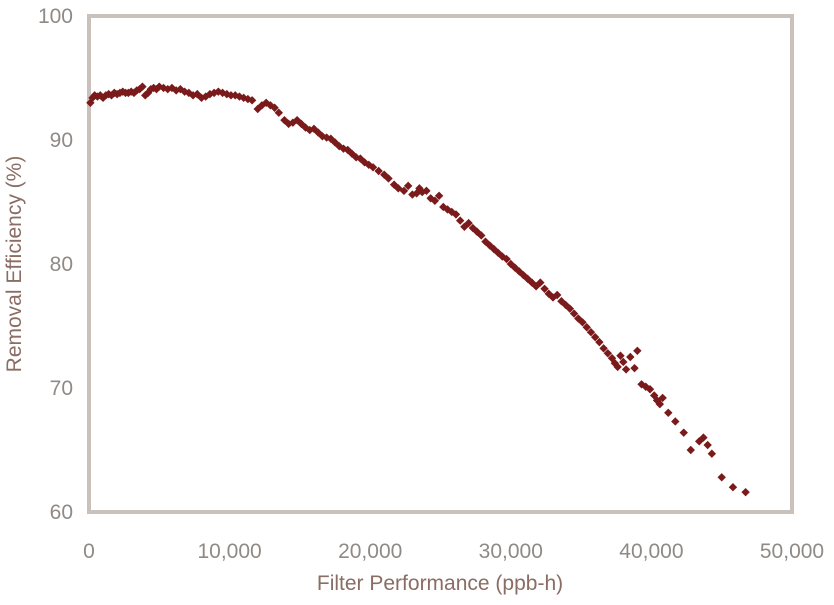 The width and height of the screenshot is (834, 605). What do you see at coordinates (14, 264) in the screenshot?
I see `y-axis-title: Removal Efficiency (%)` at bounding box center [14, 264].